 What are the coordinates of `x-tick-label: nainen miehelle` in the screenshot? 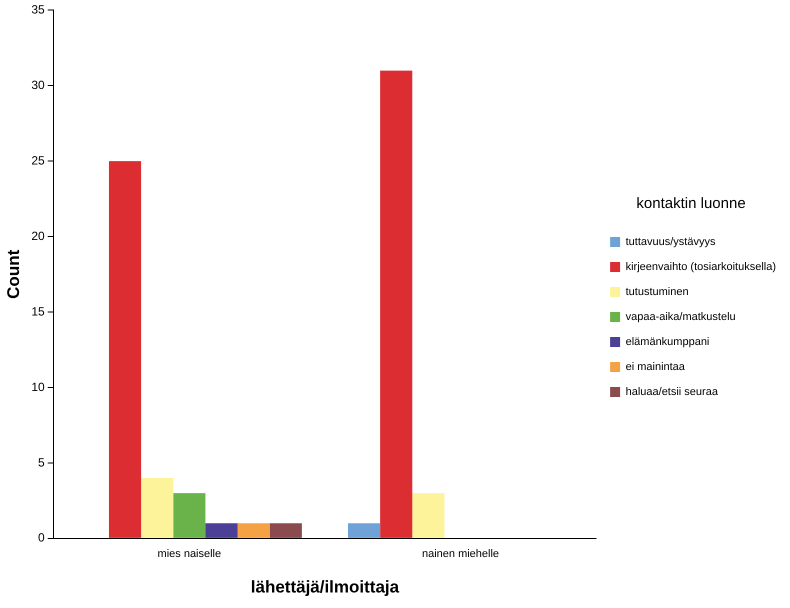 It's located at (461, 554).